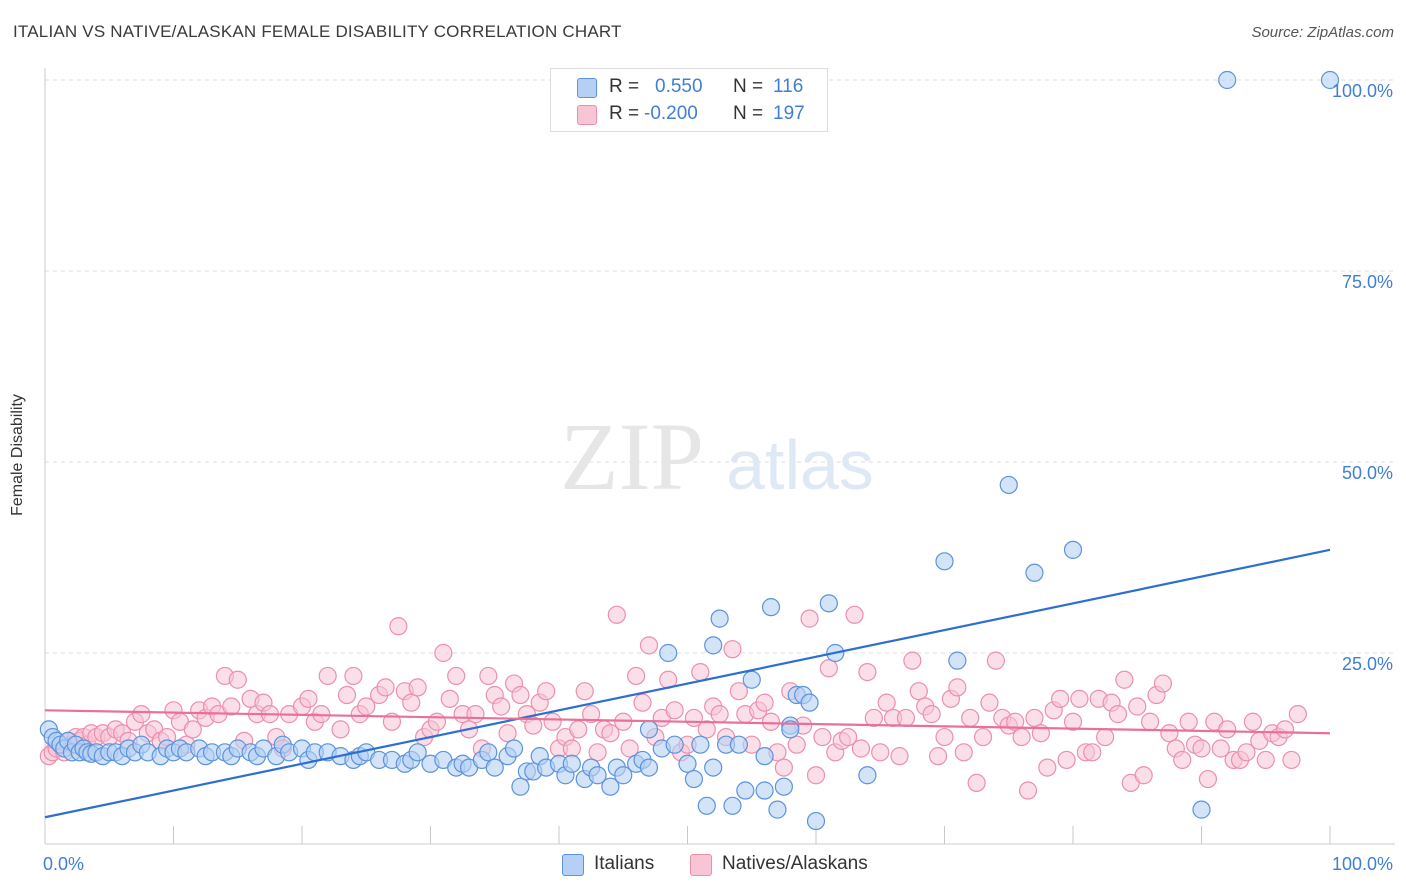 The height and width of the screenshot is (892, 1406). Describe the element at coordinates (587, 115) in the screenshot. I see `natives-swatch` at that location.